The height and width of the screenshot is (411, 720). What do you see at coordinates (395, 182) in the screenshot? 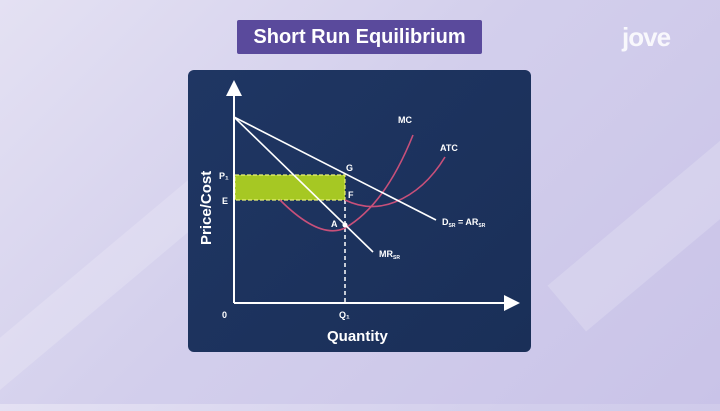
I see `atc-curve` at bounding box center [395, 182].